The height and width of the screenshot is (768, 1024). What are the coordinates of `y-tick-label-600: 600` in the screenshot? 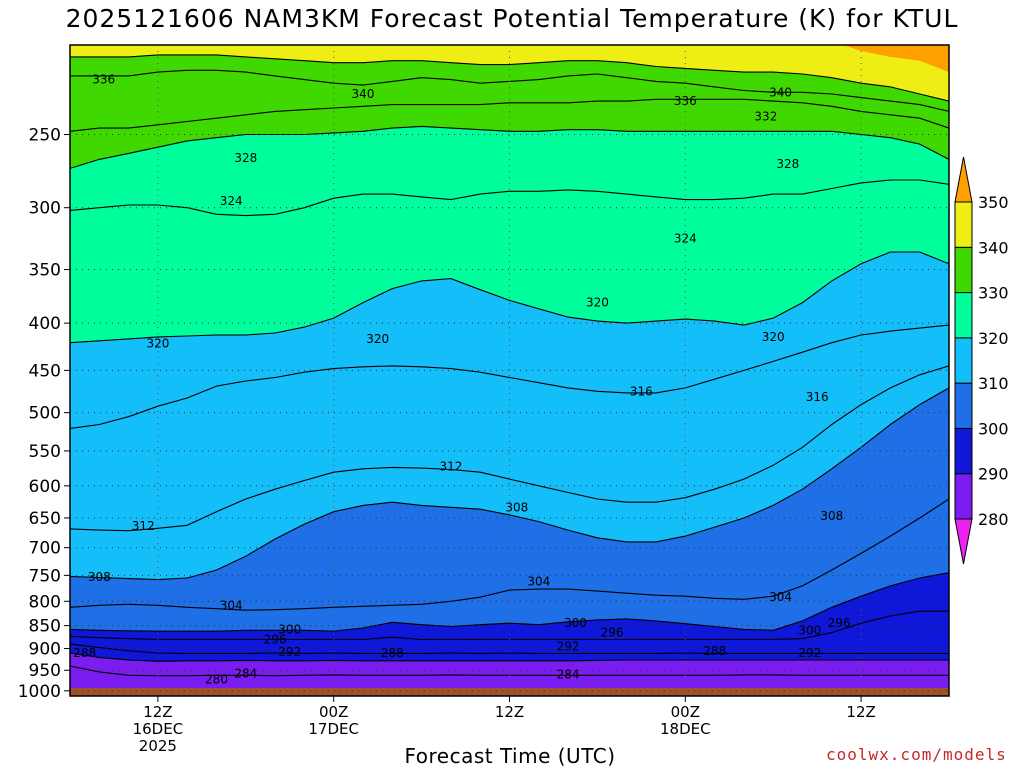 It's located at (45, 487).